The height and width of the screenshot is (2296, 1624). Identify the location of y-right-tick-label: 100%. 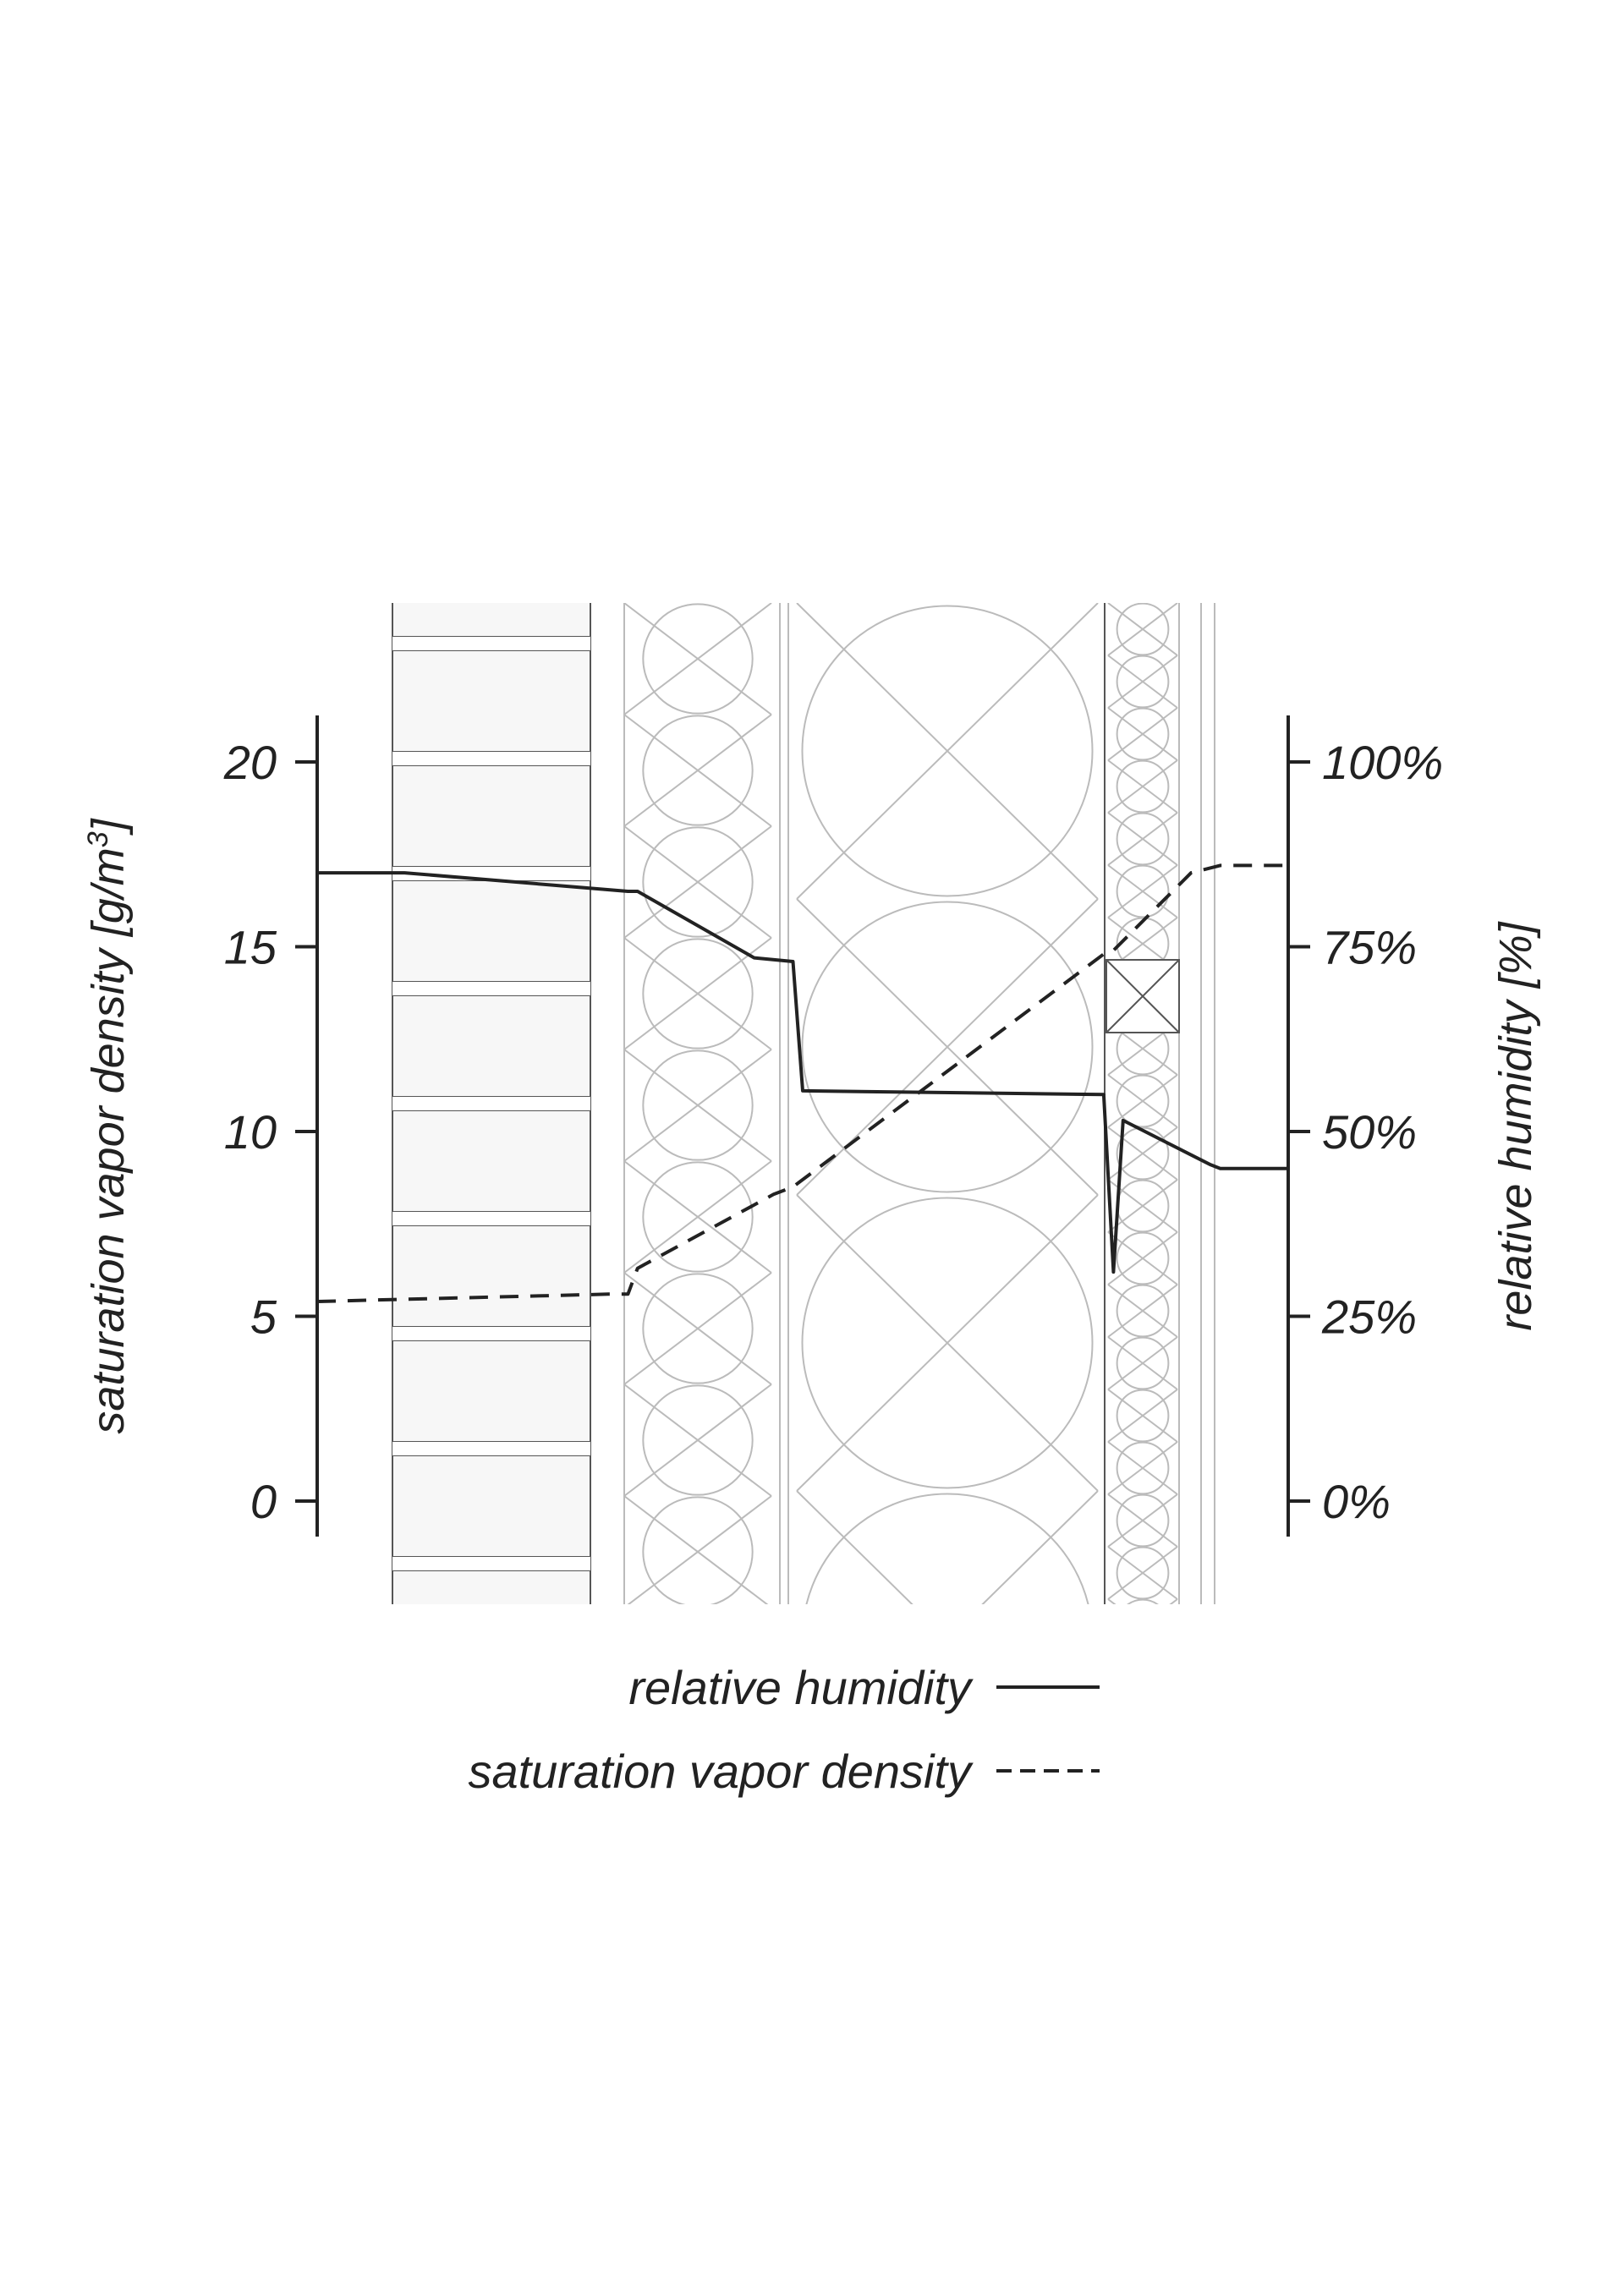
(1382, 763).